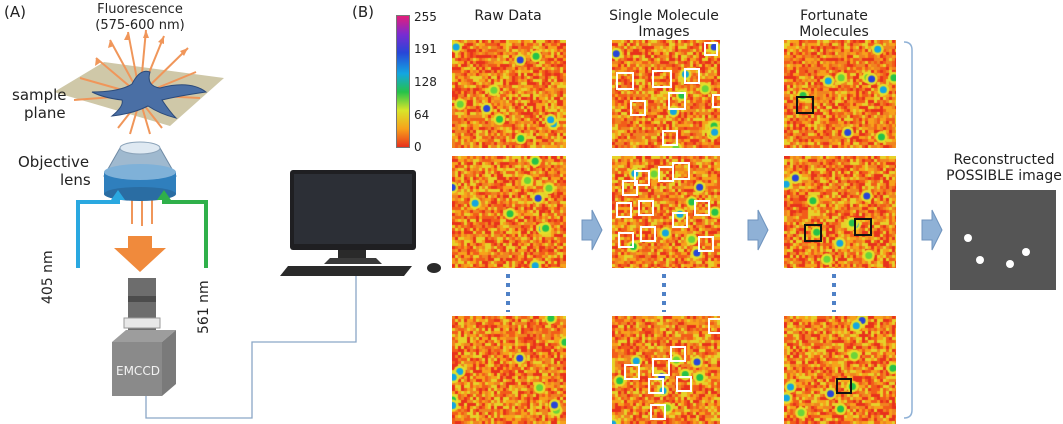 The image size is (1063, 424). What do you see at coordinates (54, 162) in the screenshot?
I see `objective-label-1: Objective` at bounding box center [54, 162].